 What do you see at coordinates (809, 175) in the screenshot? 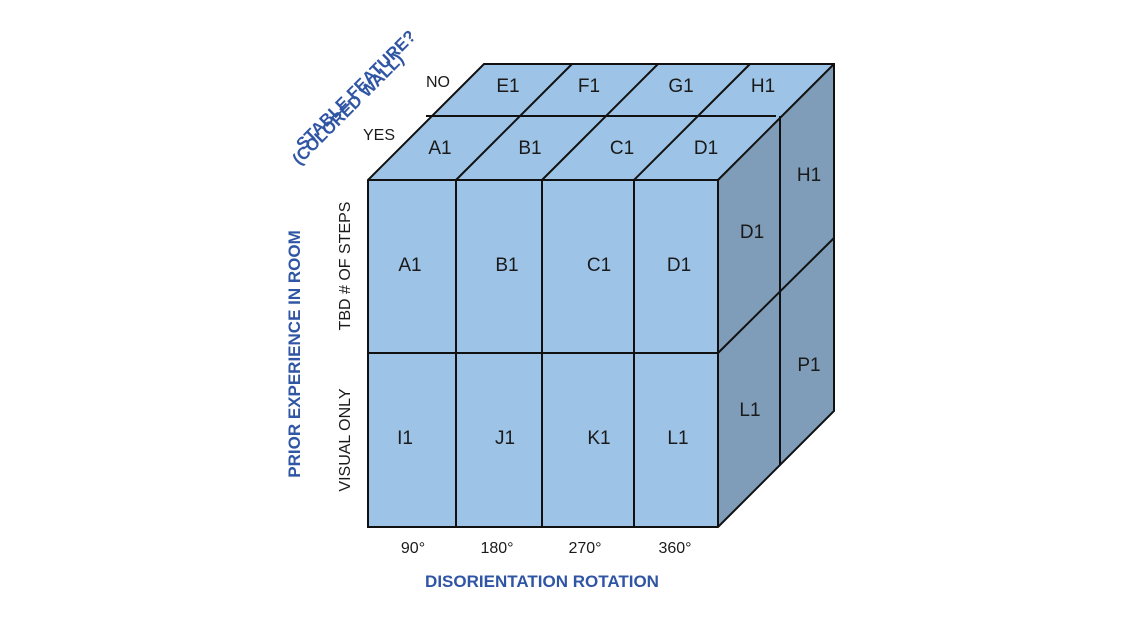
I see `side-cell-label: H1` at bounding box center [809, 175].